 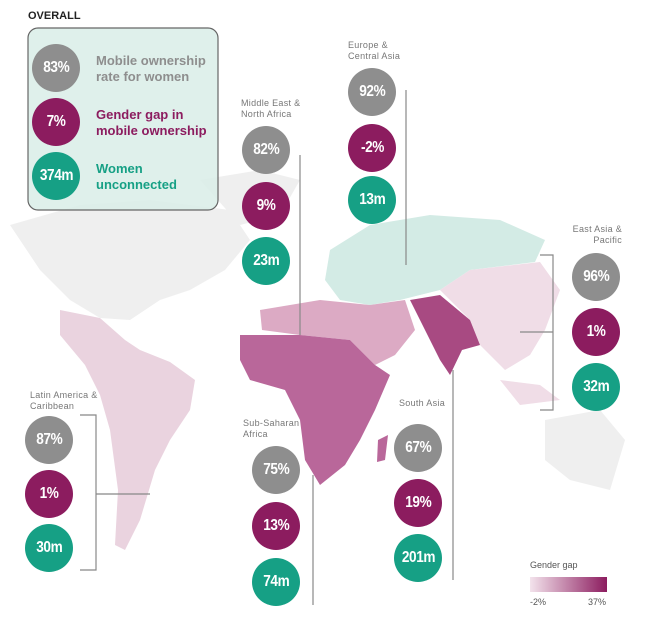 I want to click on stat-circle: 13m, so click(x=372, y=200).